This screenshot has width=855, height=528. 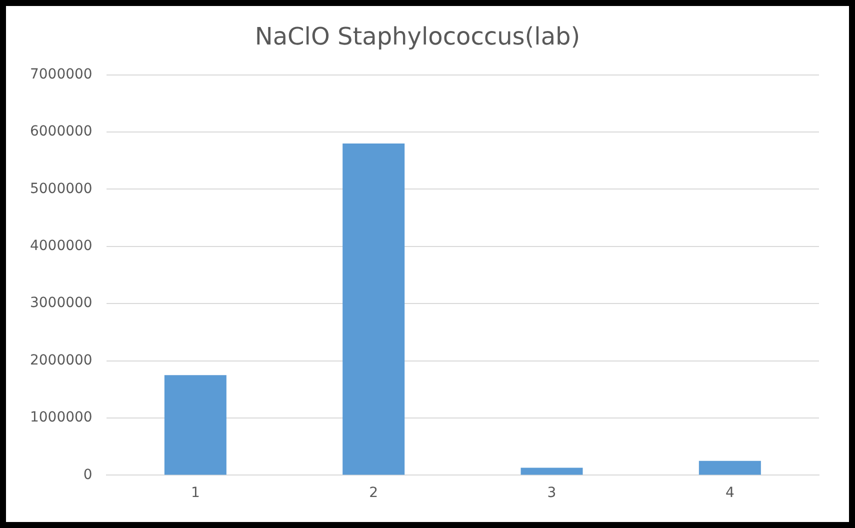 I want to click on y-tick-label: 6000000, so click(x=61, y=132).